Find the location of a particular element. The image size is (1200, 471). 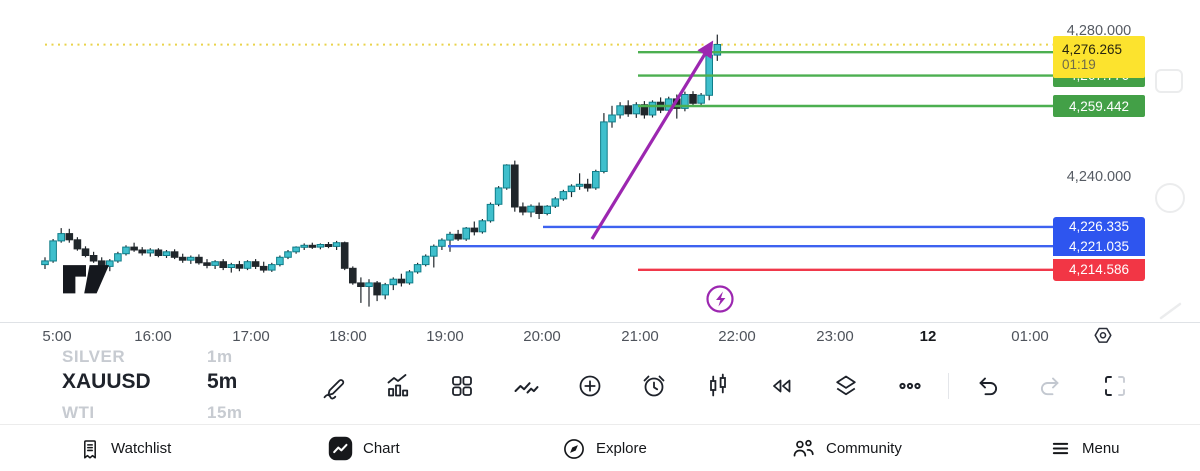

tradingview-logo is located at coordinates (86, 279).